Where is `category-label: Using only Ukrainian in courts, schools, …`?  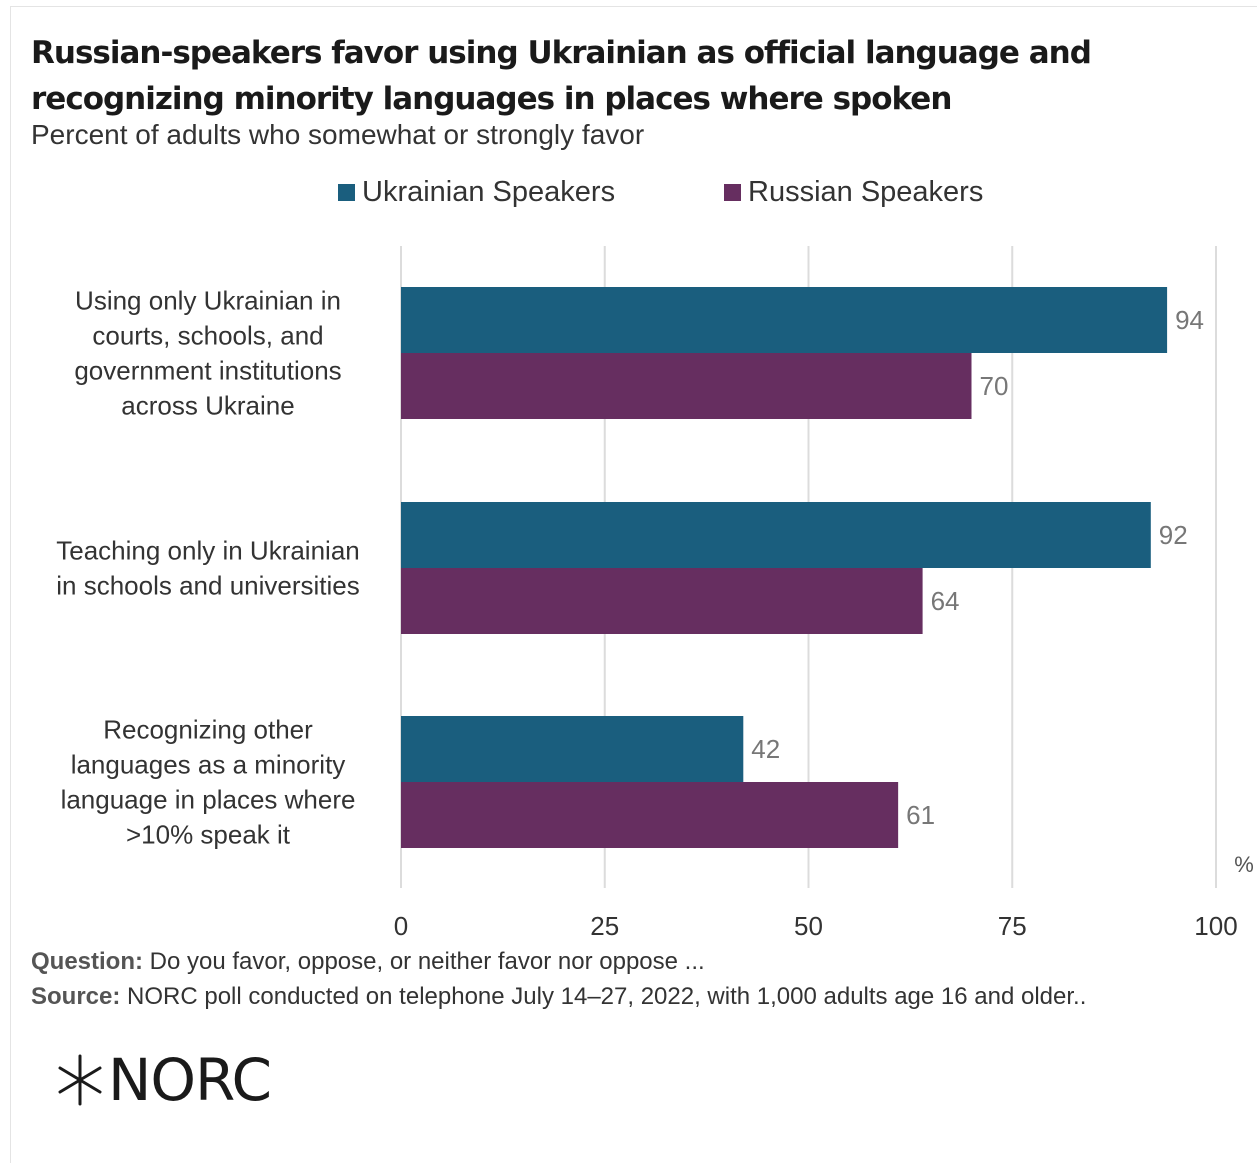 category-label: Using only Ukrainian in courts, schools, … is located at coordinates (207, 353).